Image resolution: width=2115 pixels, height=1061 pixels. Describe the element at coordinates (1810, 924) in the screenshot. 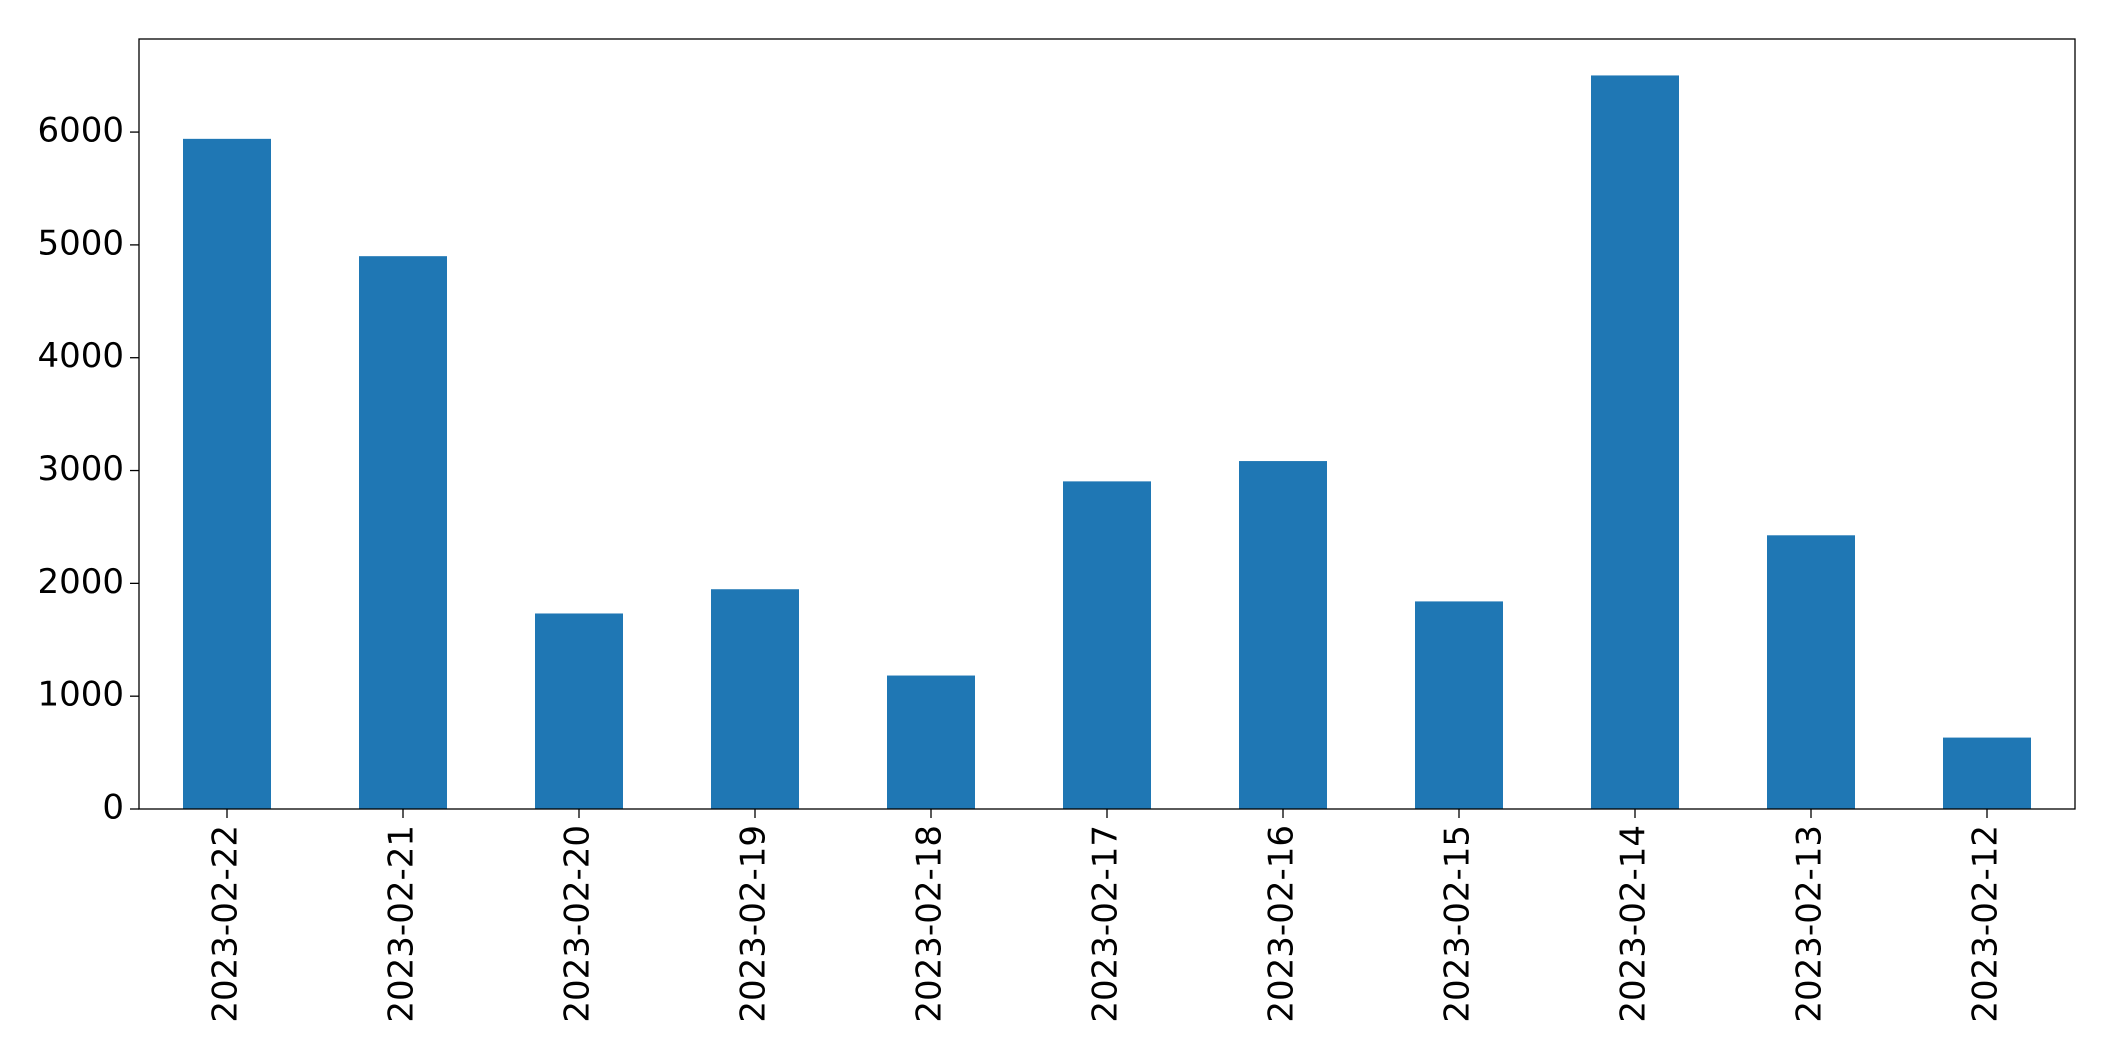

I see `x-tick-label: 2023-02-13` at that location.